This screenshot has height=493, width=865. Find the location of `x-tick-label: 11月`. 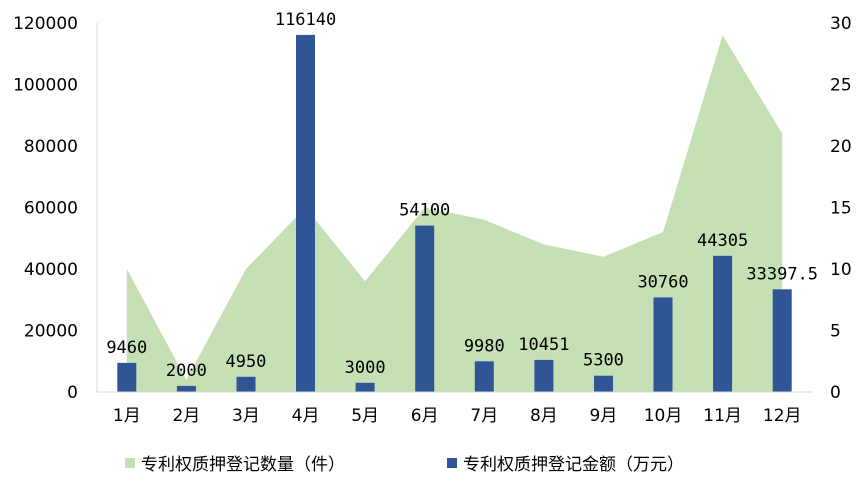

x-tick-label: 11月 is located at coordinates (722, 416).